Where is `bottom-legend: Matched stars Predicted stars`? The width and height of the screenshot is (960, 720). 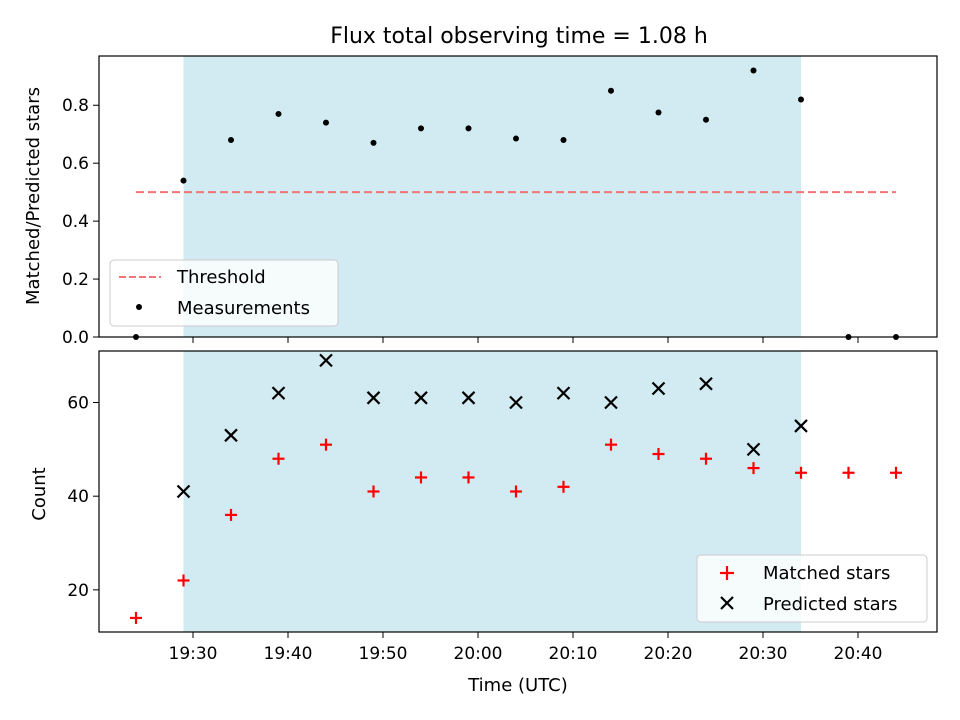 bottom-legend: Matched stars Predicted stars is located at coordinates (812, 588).